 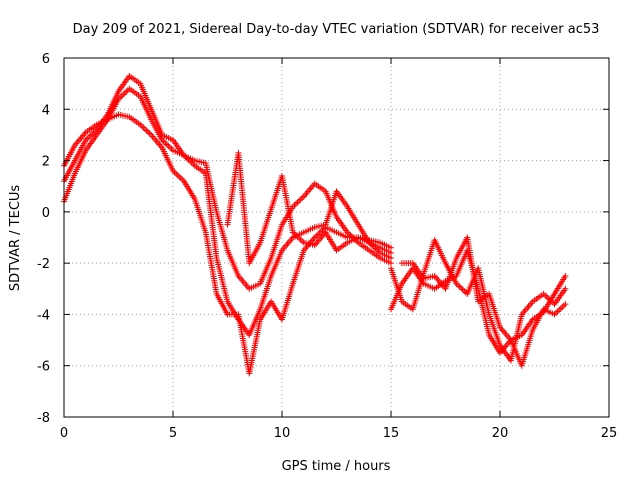 I want to click on x-tick-label: 10, so click(x=282, y=433).